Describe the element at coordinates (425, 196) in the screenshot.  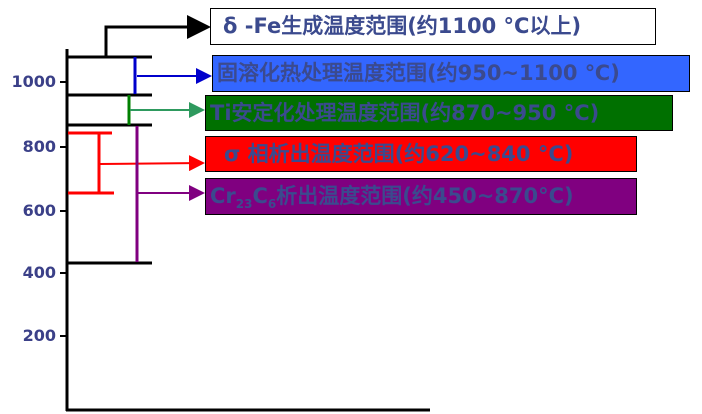
I see `cr23c6-suffix: 析出温度范围(约450~870°C)` at that location.